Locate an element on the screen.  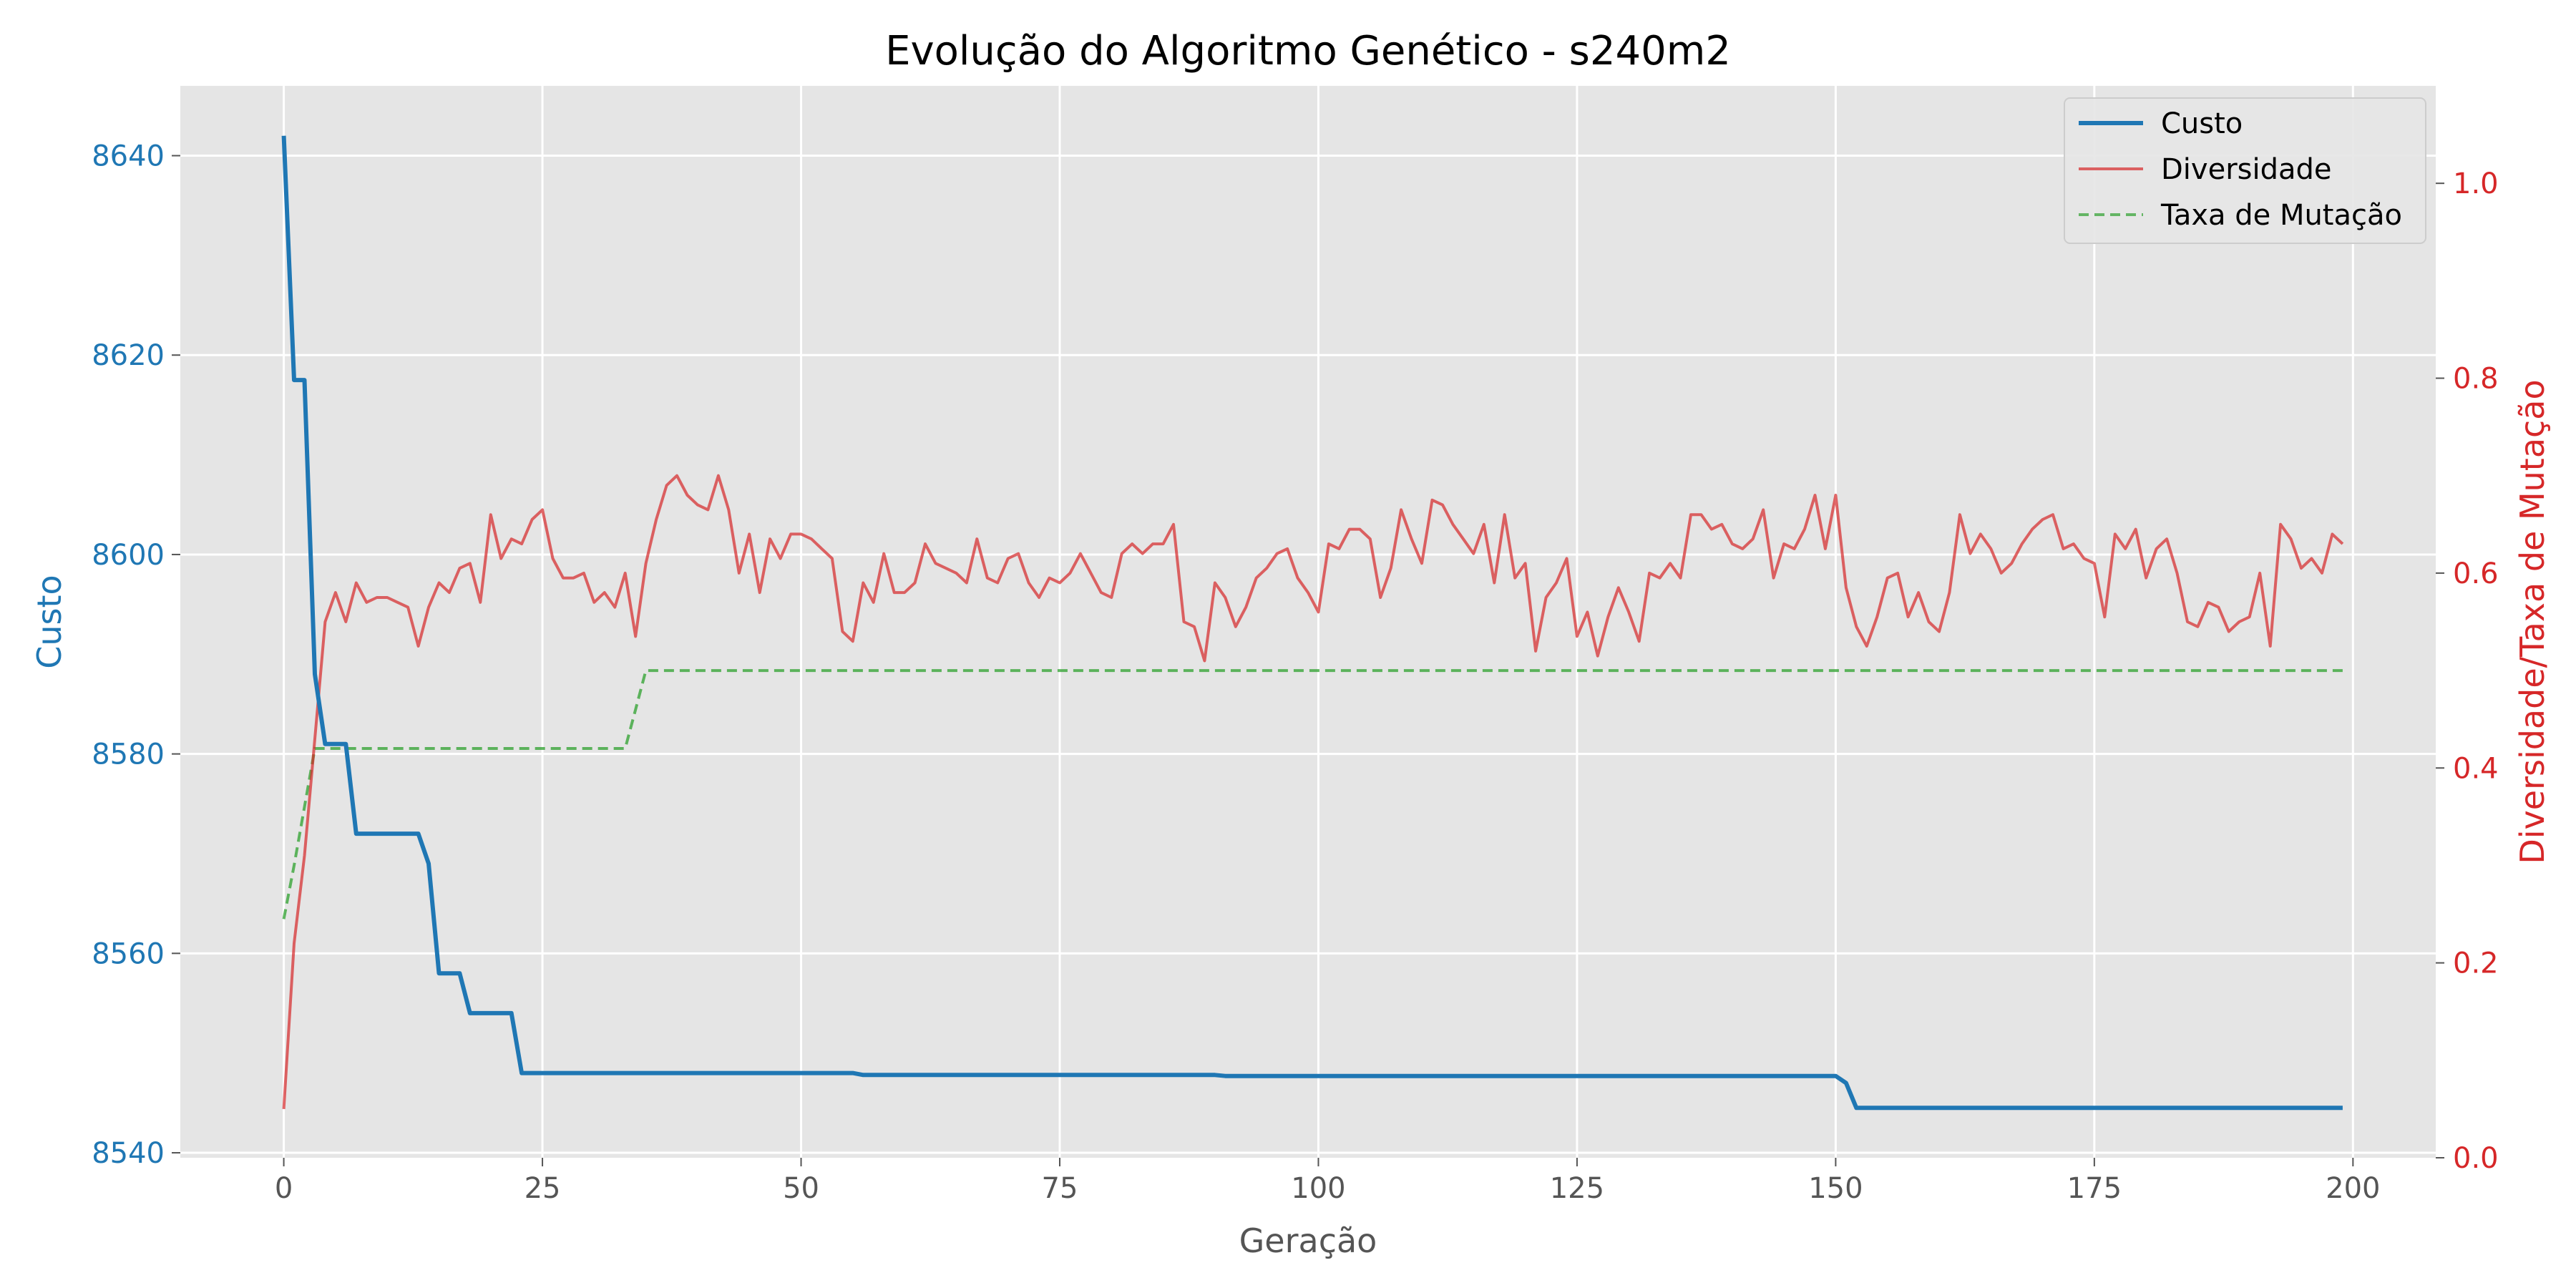
y-right-tick-label: 0.8 is located at coordinates (2476, 379).